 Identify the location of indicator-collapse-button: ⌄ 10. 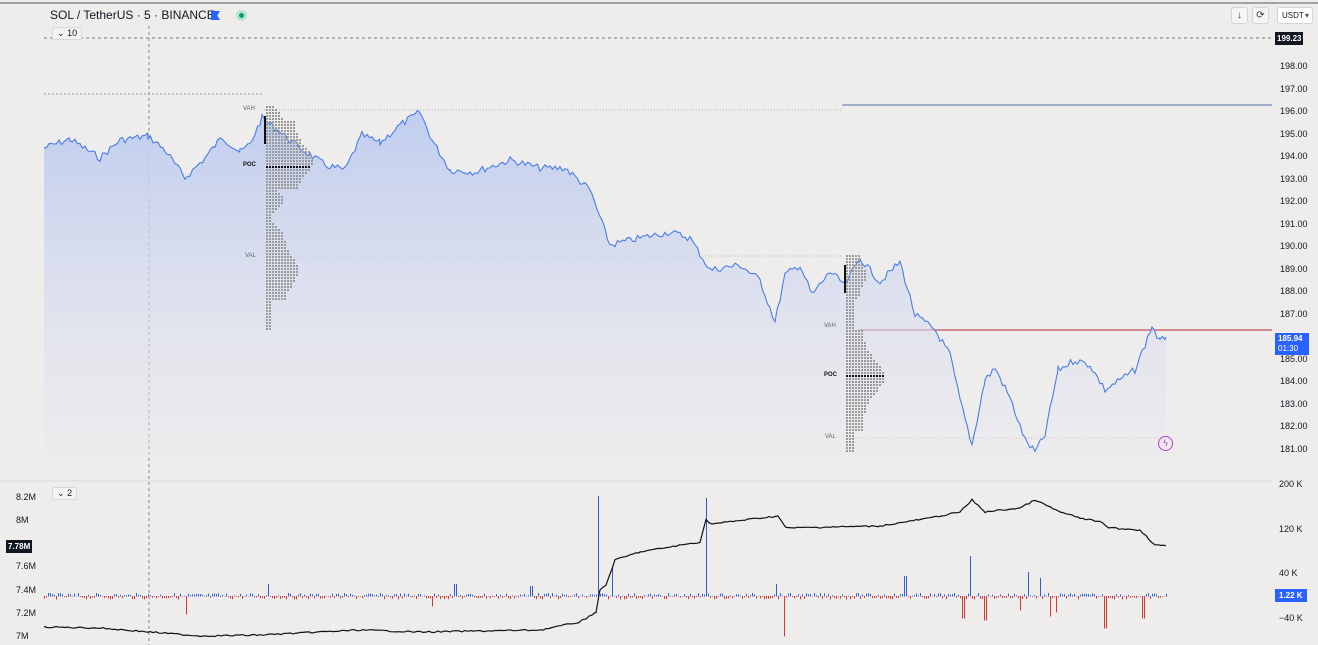
(67, 33).